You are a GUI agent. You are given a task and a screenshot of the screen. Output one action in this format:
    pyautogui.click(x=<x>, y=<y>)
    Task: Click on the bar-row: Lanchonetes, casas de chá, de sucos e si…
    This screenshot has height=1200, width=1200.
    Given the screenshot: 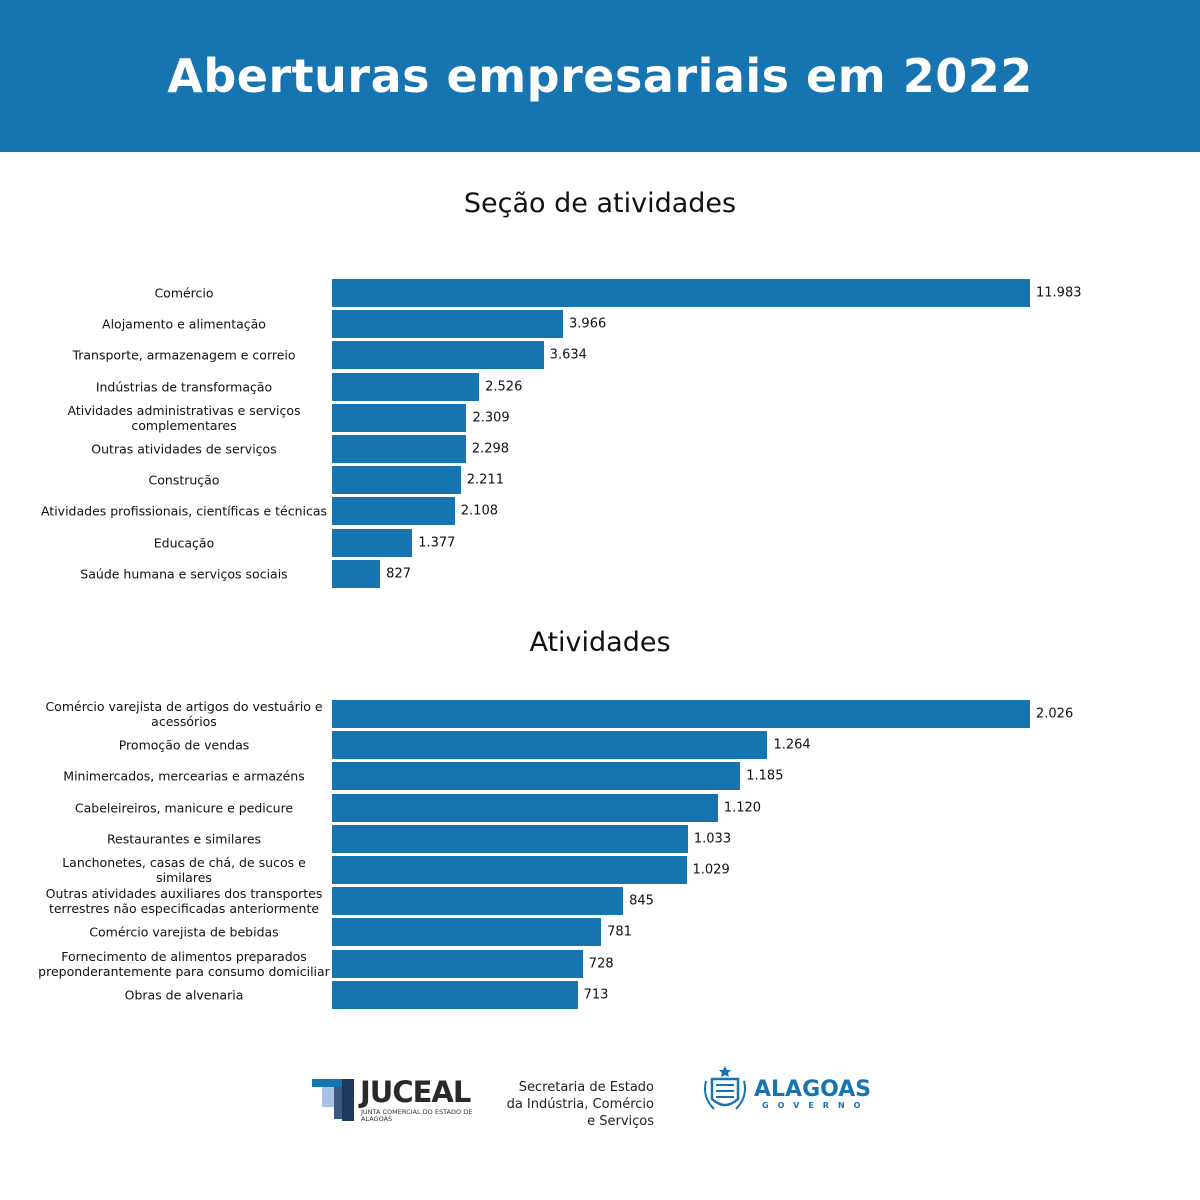 What is the action you would take?
    pyautogui.click(x=600, y=870)
    